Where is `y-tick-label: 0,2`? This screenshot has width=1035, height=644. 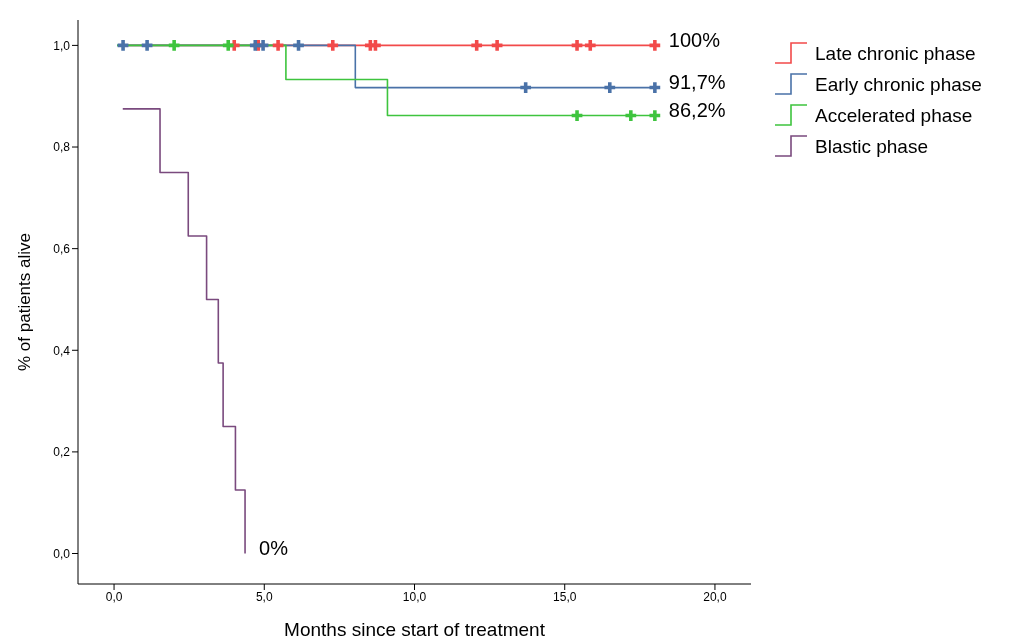
y-tick-label: 0,2 is located at coordinates (62, 452).